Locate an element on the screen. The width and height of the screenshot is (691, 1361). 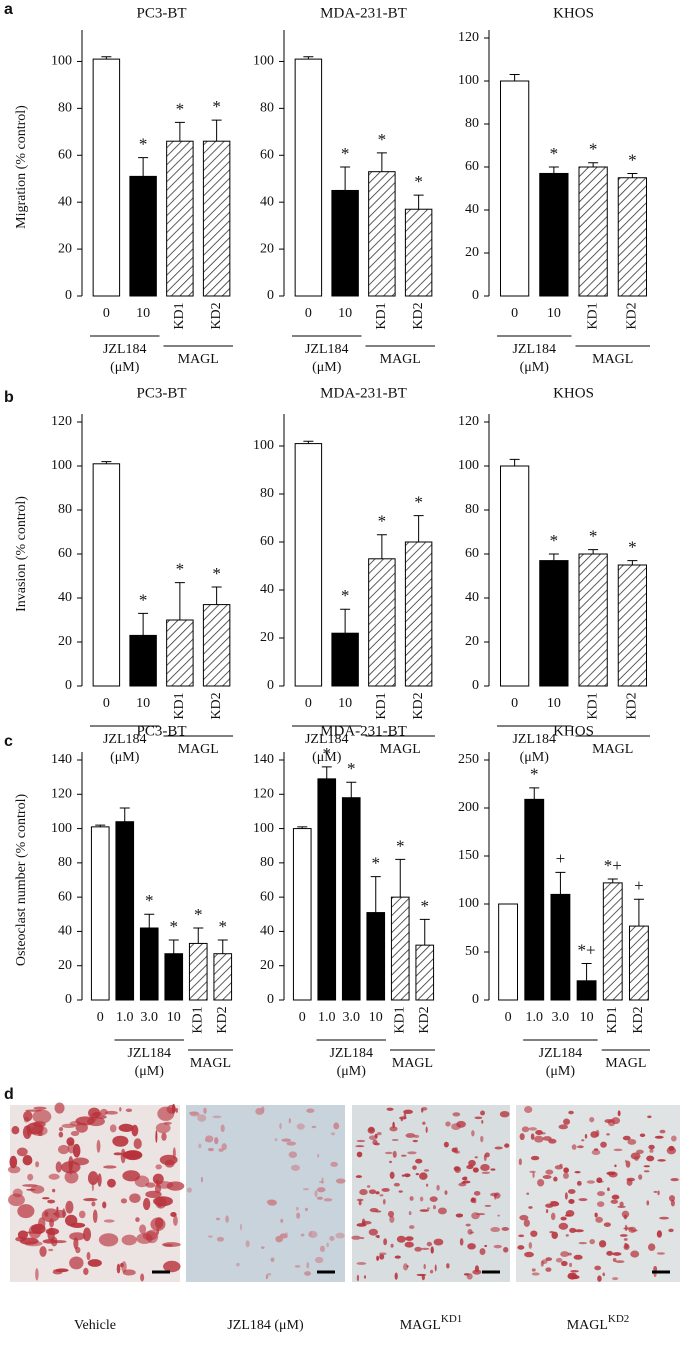
group-label: JZL184 is located at coordinates (149, 1053).